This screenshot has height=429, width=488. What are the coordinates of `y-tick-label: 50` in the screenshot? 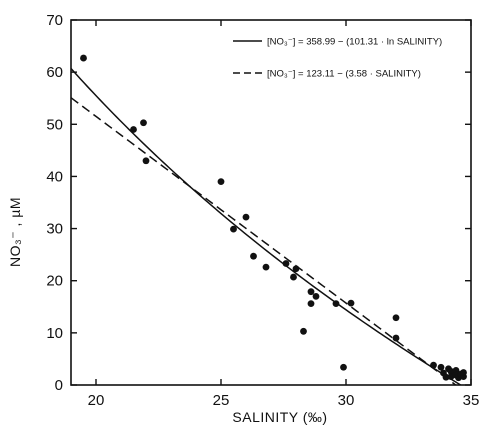 It's located at (54, 124).